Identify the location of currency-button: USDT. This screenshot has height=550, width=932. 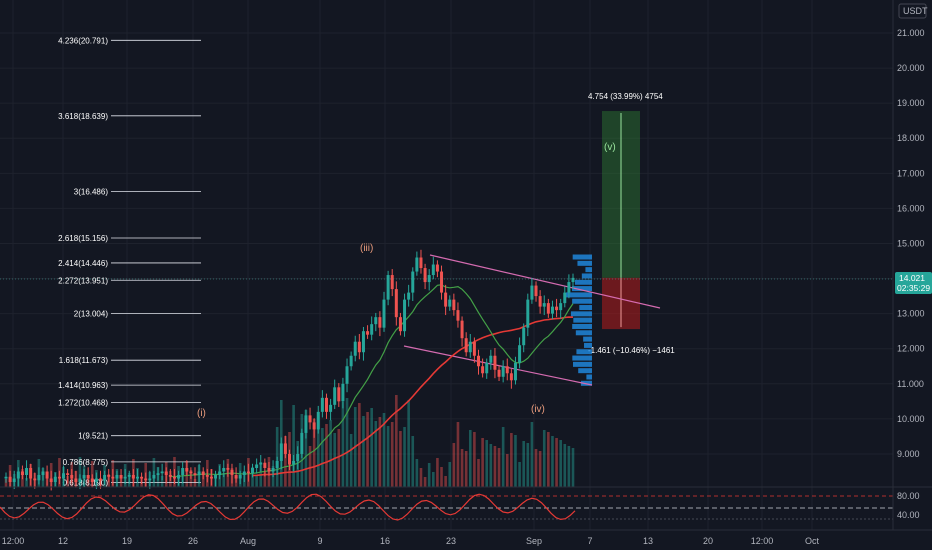
(913, 11).